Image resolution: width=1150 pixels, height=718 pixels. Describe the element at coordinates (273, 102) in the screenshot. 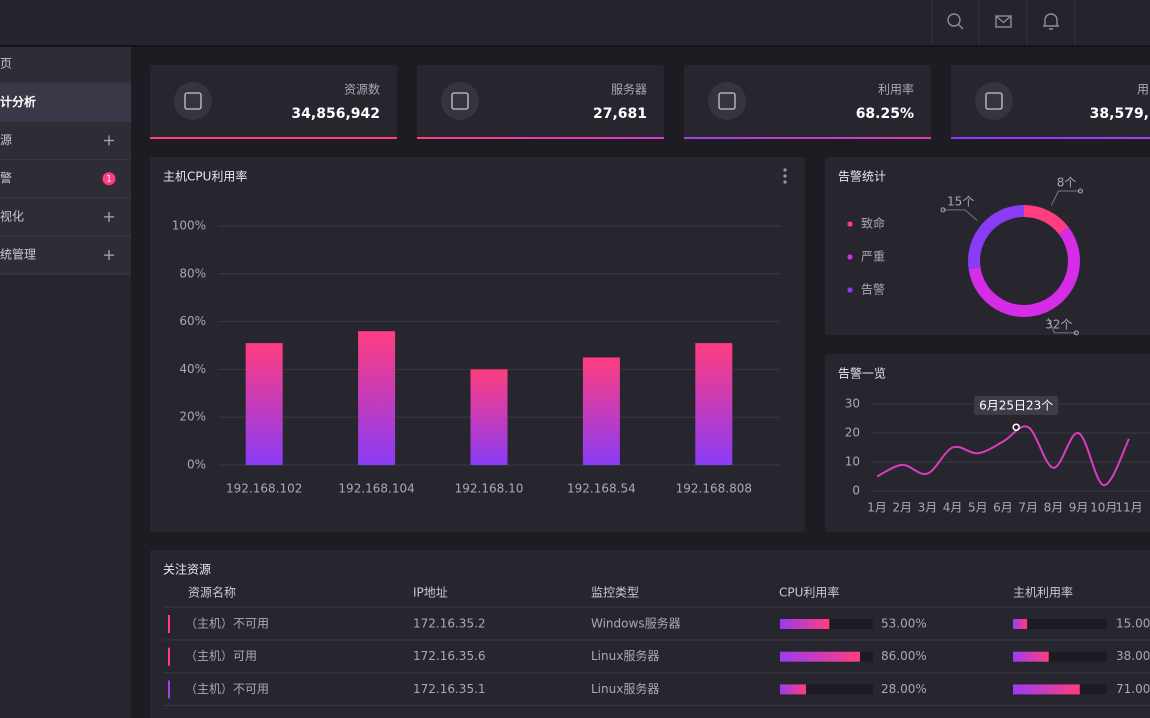

I see `stat-card` at that location.